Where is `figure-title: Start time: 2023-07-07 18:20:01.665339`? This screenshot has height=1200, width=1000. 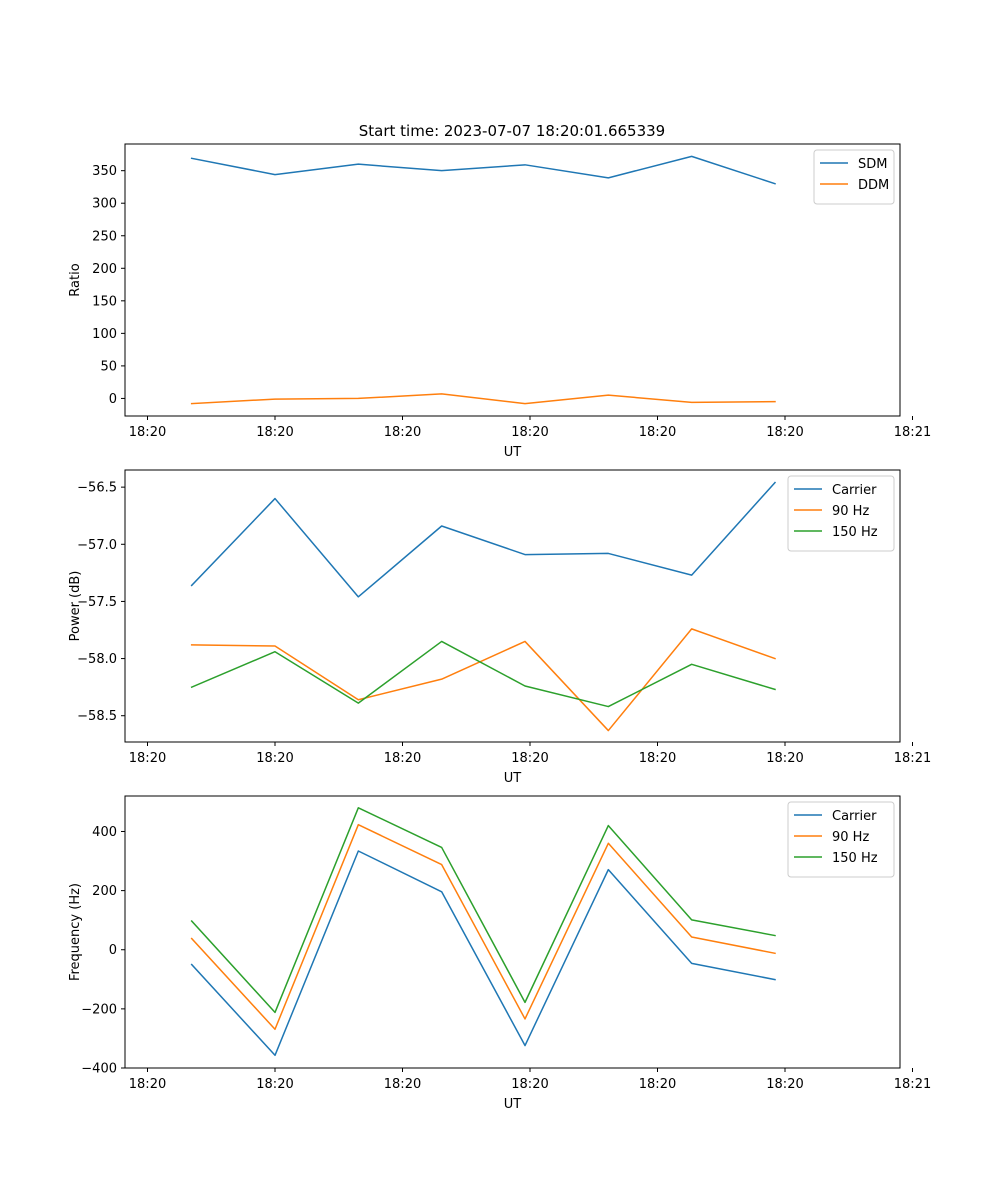 figure-title: Start time: 2023-07-07 18:20:01.665339 is located at coordinates (512, 131).